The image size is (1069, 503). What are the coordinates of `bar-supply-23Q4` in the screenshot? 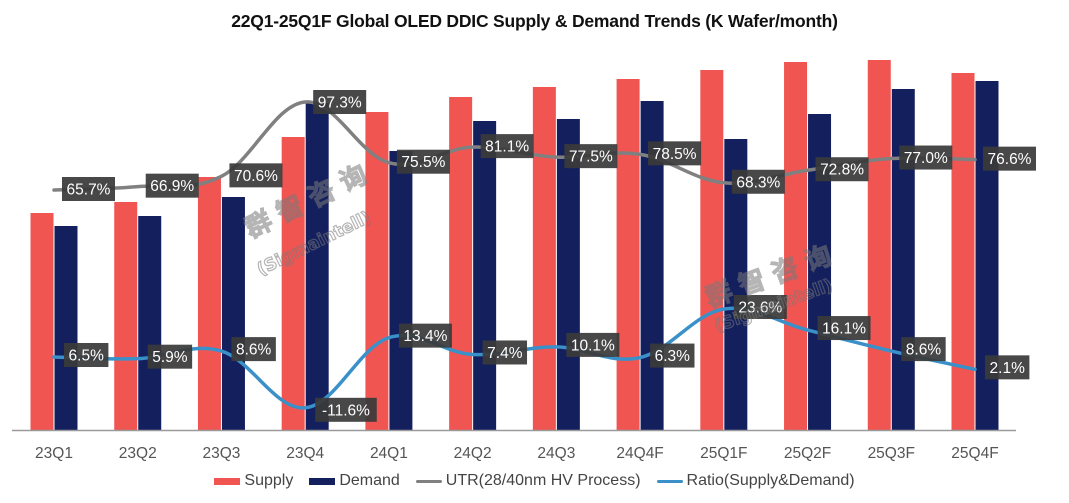 It's located at (293, 283).